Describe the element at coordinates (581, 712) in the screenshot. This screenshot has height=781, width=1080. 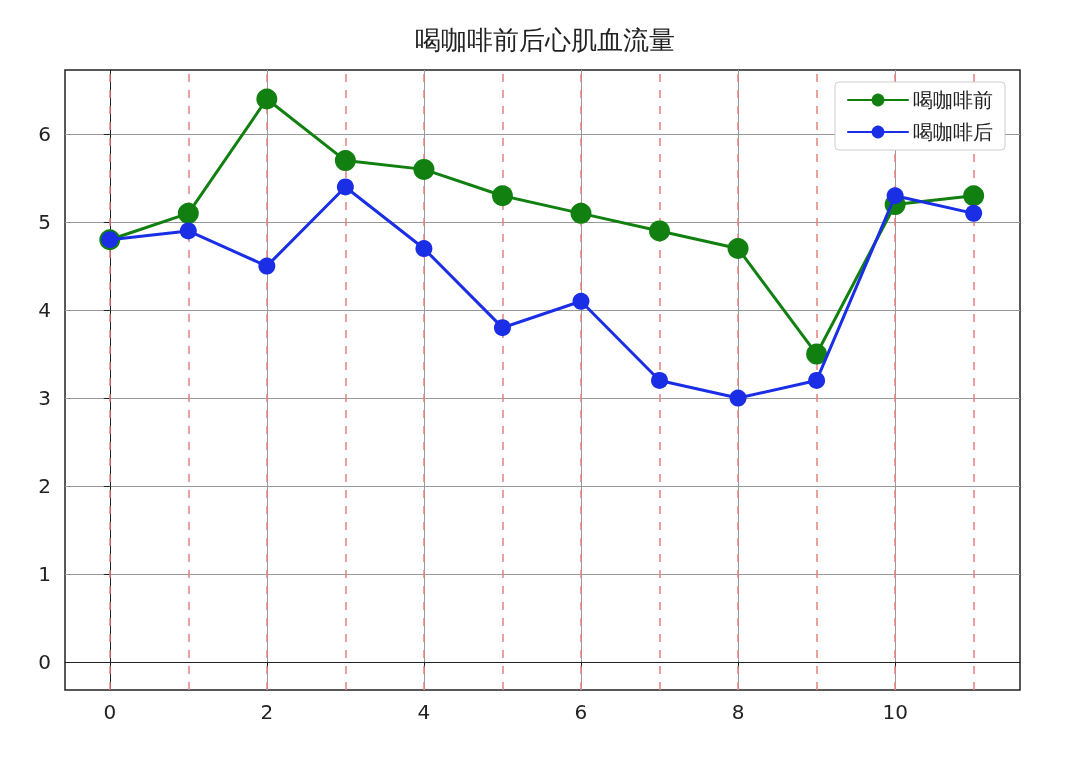
I see `x-tick-label: 6` at that location.